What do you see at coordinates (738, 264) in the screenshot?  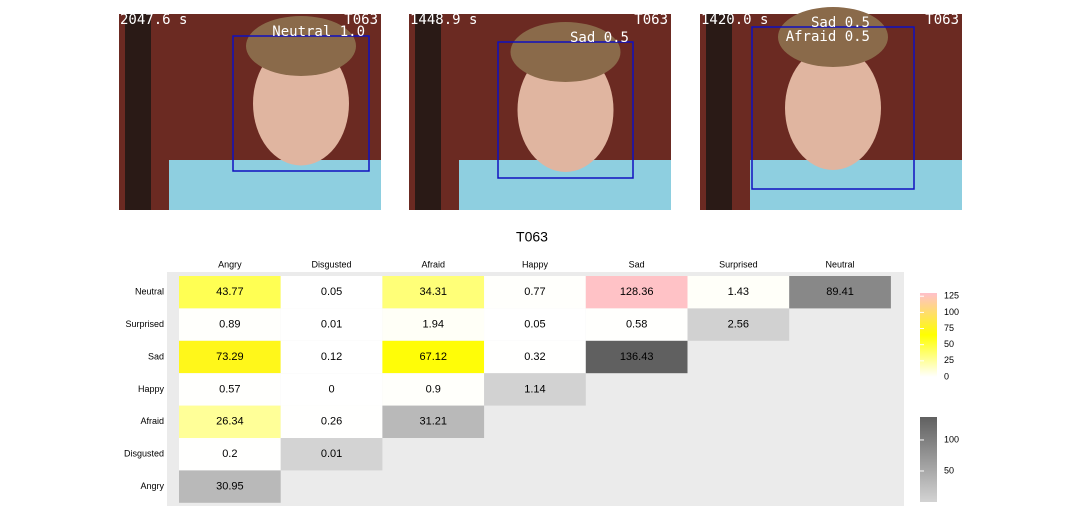 I see `x-tick-label: Surprised` at bounding box center [738, 264].